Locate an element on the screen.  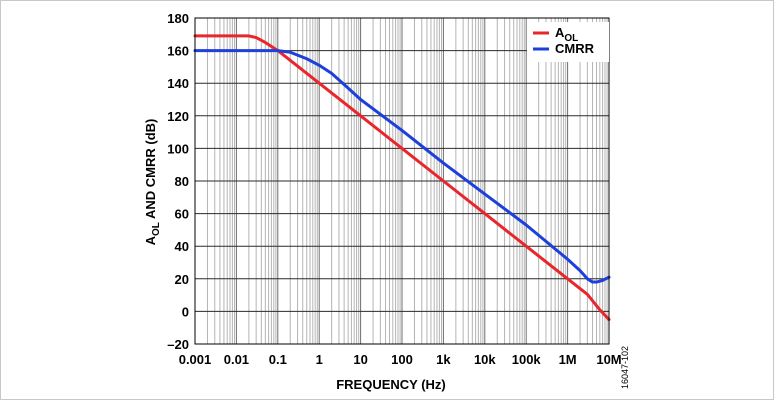
x-tick-label: 0.1 is located at coordinates (278, 359).